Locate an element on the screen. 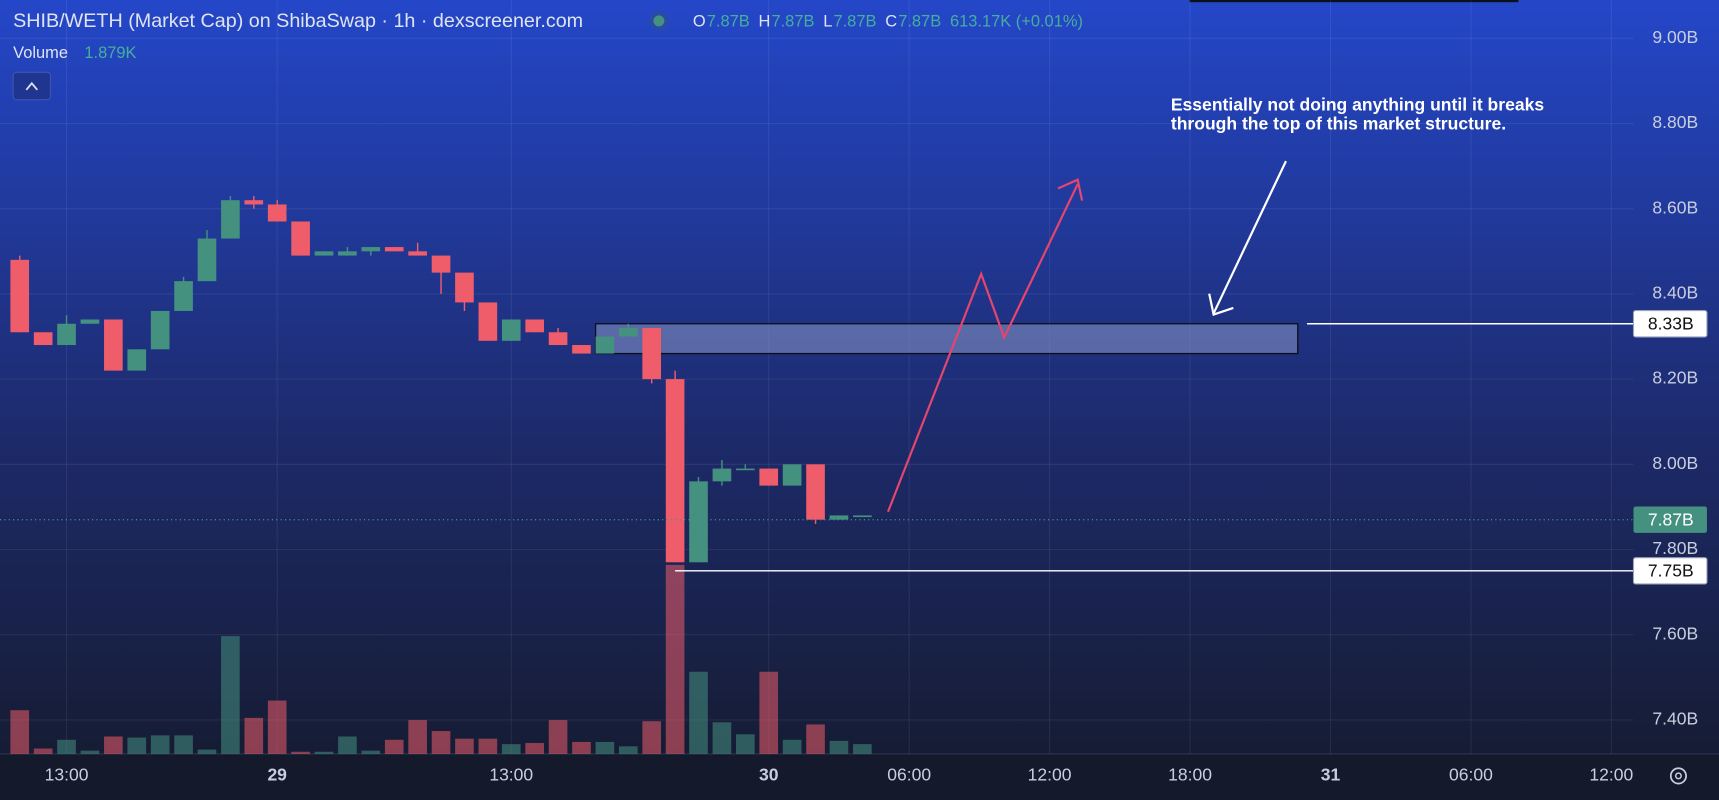 This screenshot has width=1719, height=800. settings-icon is located at coordinates (1678, 776).